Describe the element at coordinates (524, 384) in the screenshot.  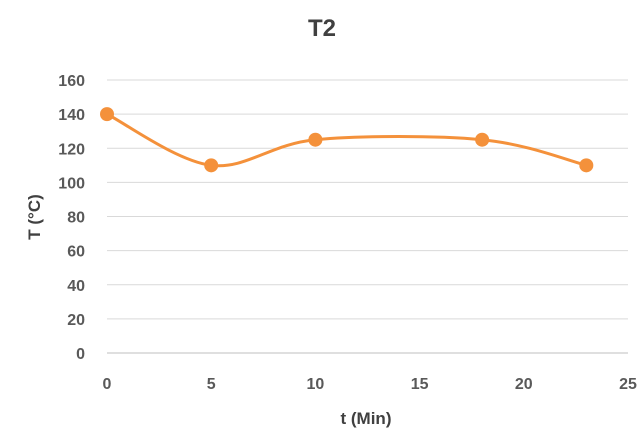
I see `x-tick-label: 20` at that location.